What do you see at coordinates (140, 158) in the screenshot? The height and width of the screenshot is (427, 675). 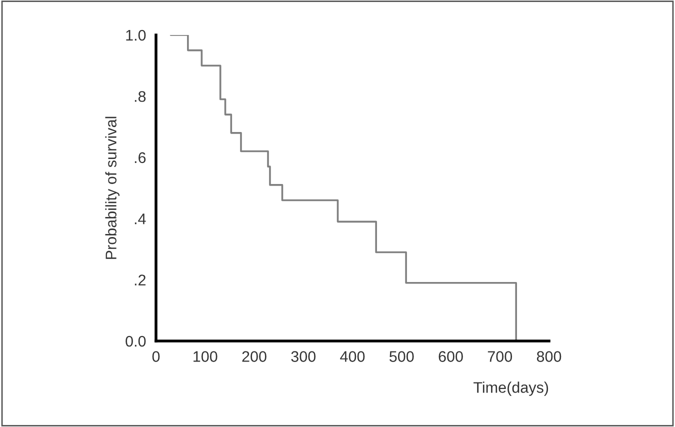 I see `y-tick-label: .6` at bounding box center [140, 158].